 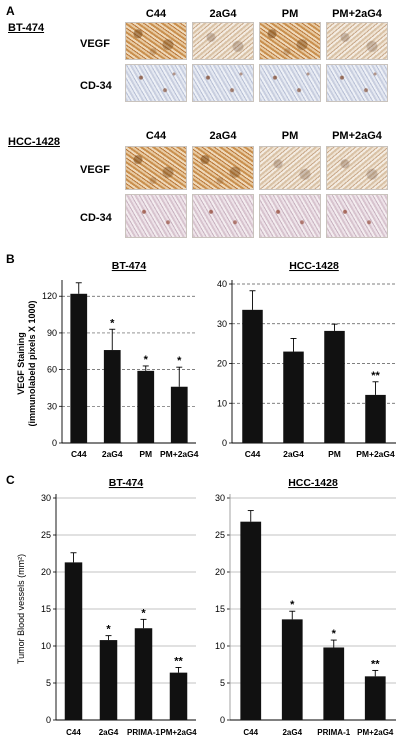 What do you see at coordinates (222, 284) in the screenshot?
I see `y-tick-label: 40` at bounding box center [222, 284].